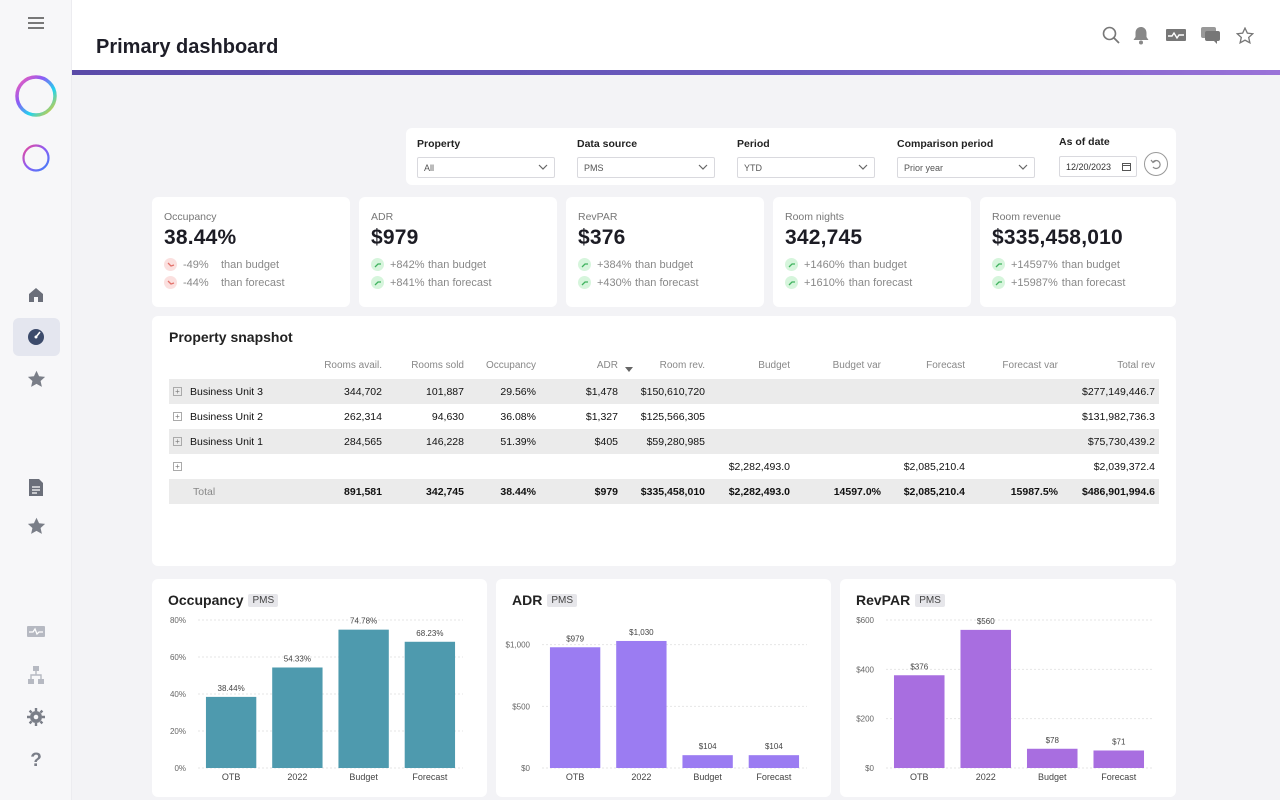 This screenshot has height=800, width=1280. I want to click on trend-up-icon, so click(377, 264).